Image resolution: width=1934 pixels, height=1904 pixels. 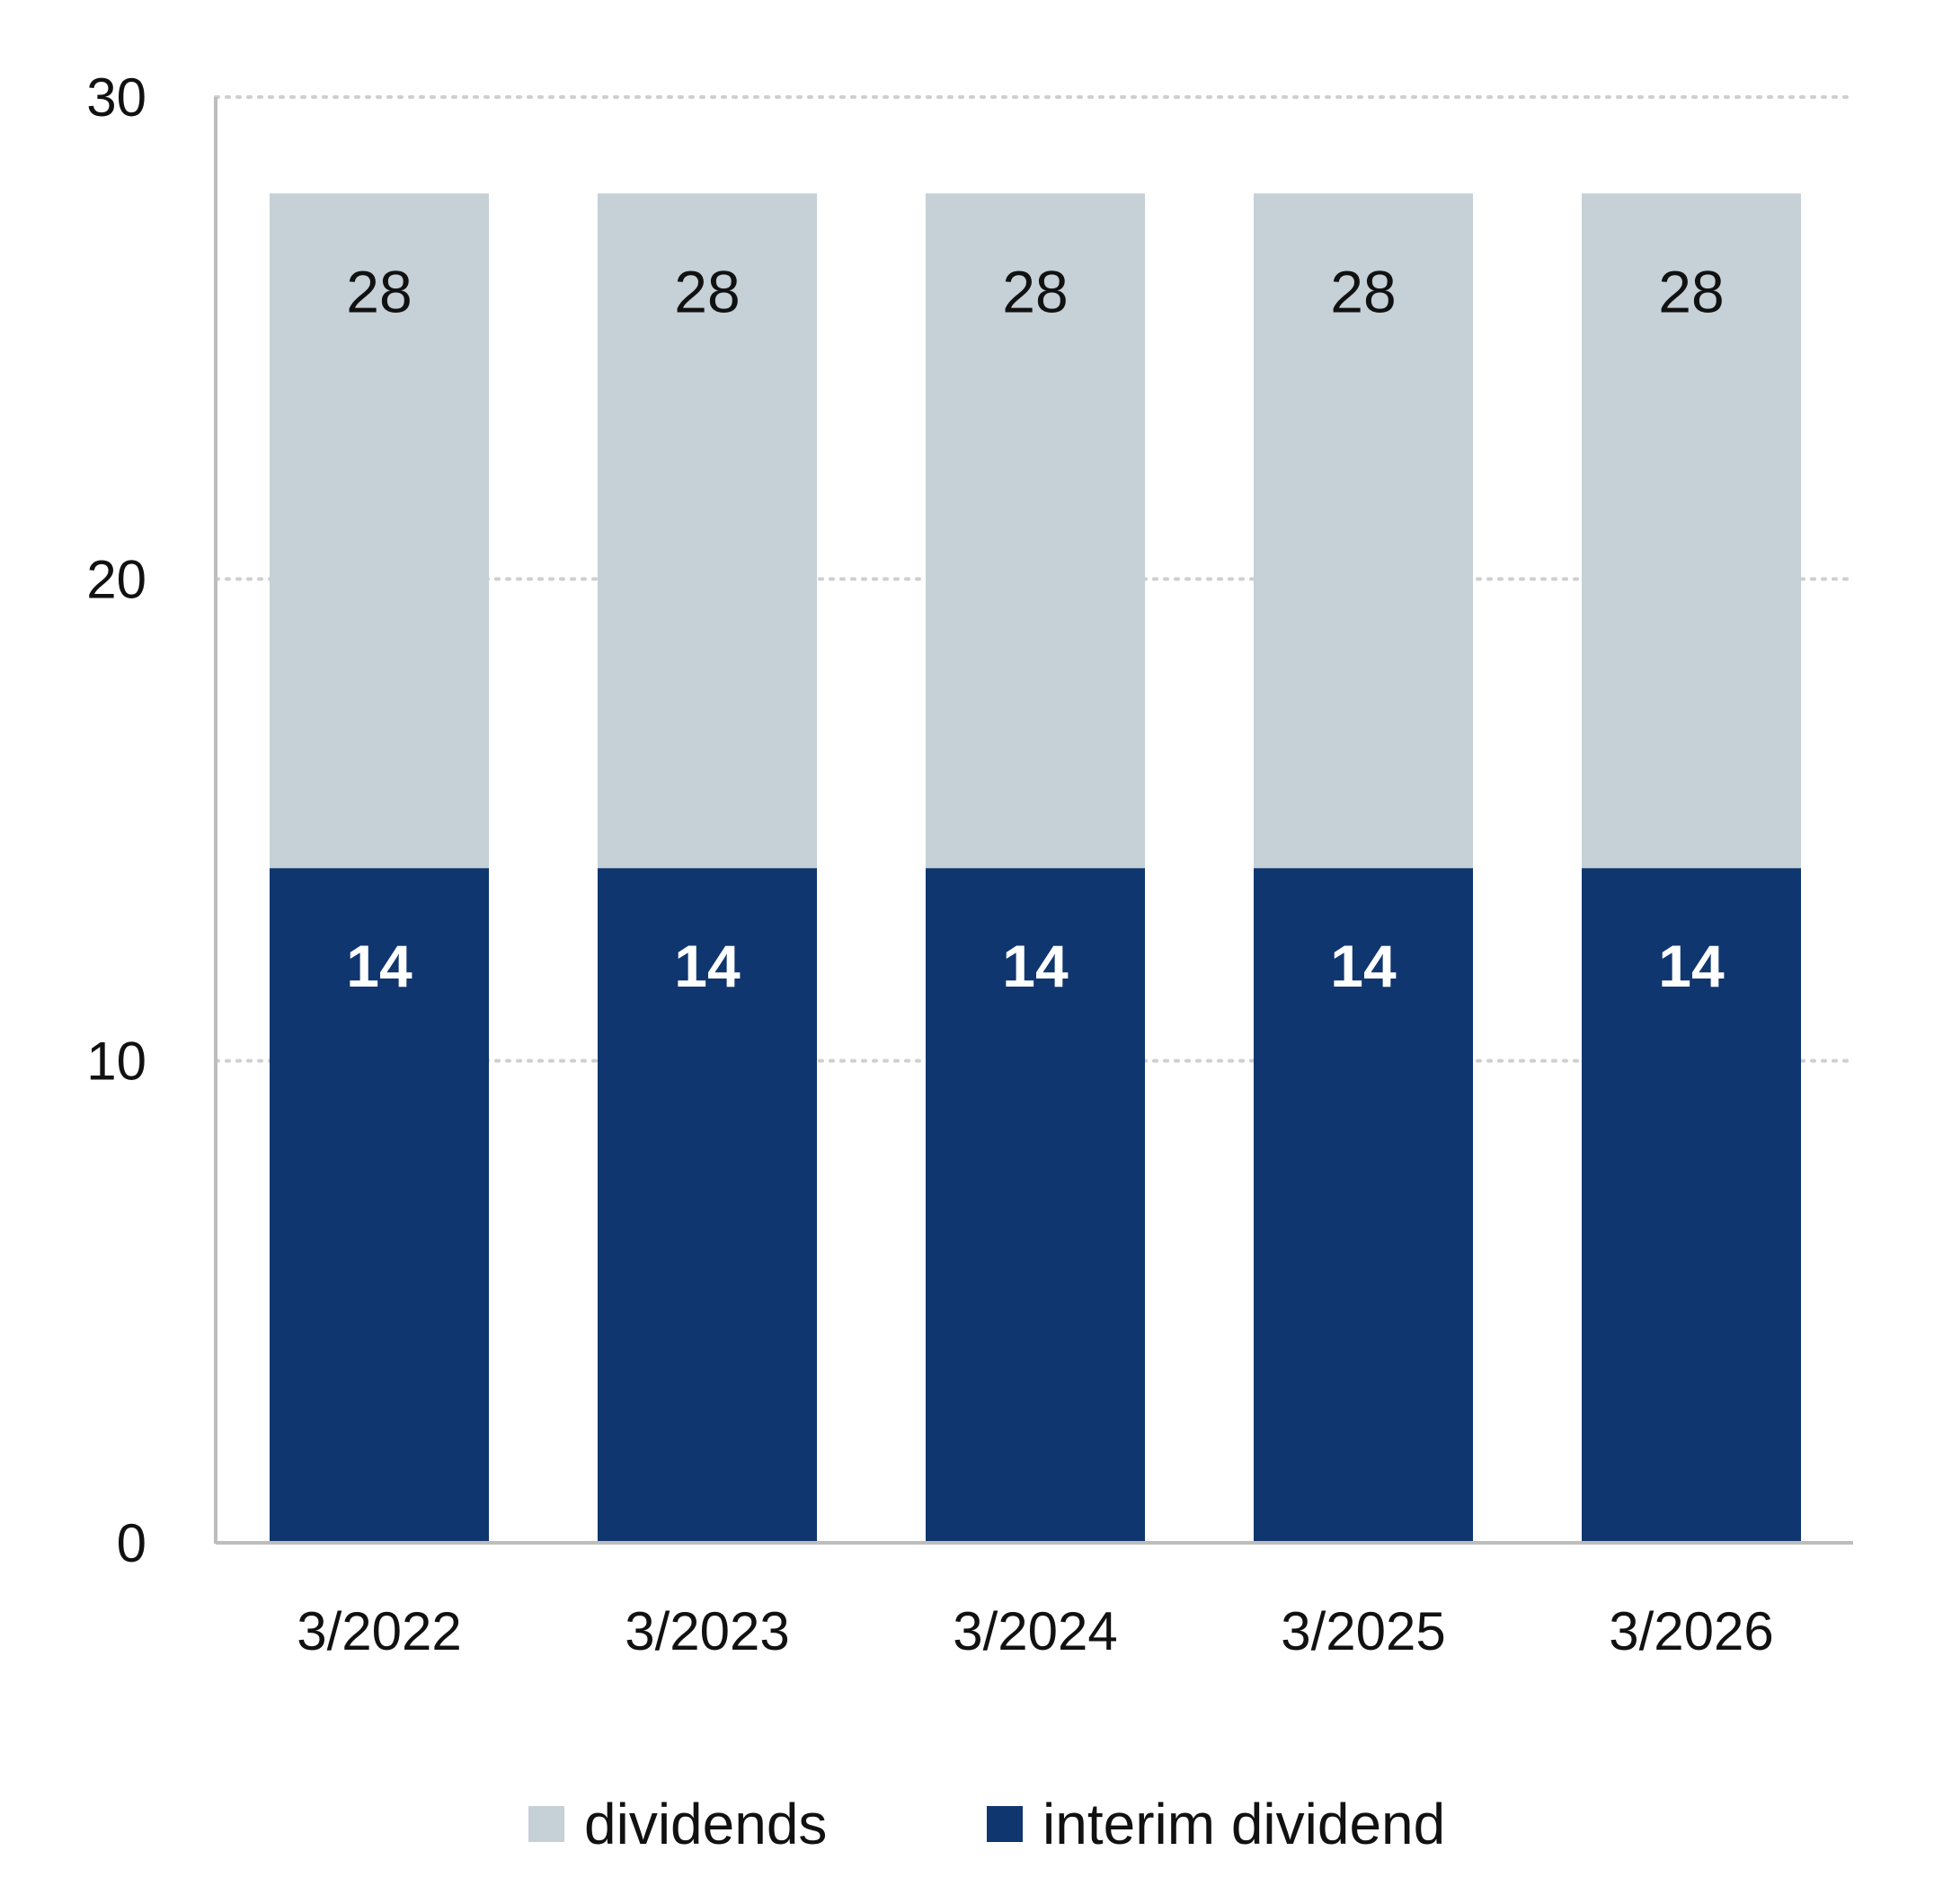 I want to click on bar-dividends-3-2022, so click(x=379, y=531).